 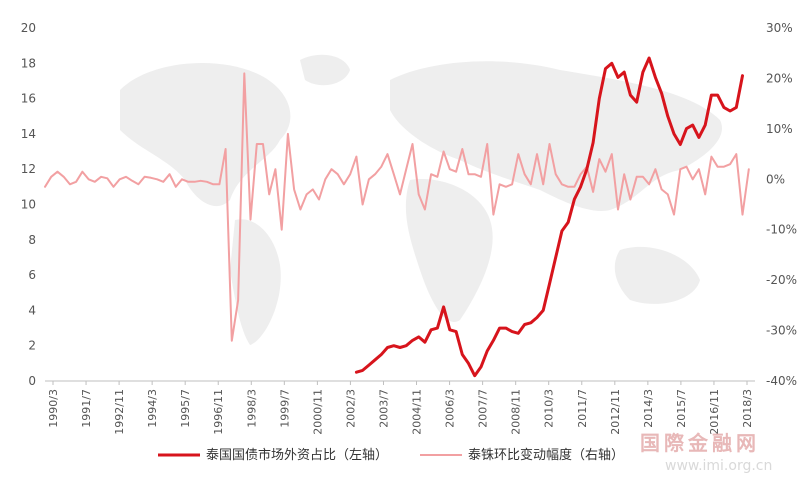 I want to click on y-left-tick-label: 4, so click(x=32, y=310).